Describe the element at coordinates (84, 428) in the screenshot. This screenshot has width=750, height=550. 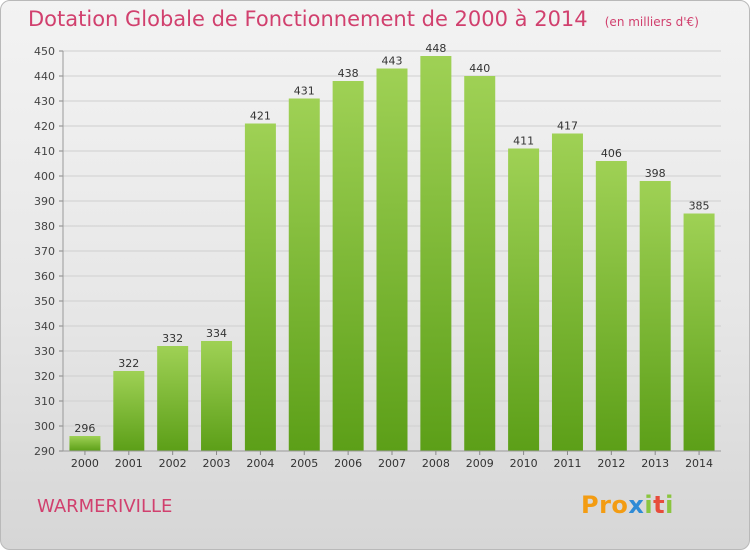
I see `bar-value-label: 296` at that location.